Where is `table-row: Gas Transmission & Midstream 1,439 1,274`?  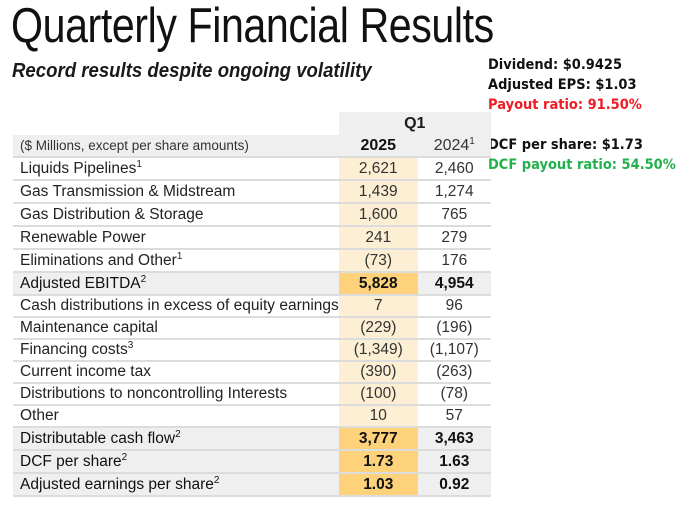
table-row: Gas Transmission & Midstream 1,439 1,274 is located at coordinates (252, 192).